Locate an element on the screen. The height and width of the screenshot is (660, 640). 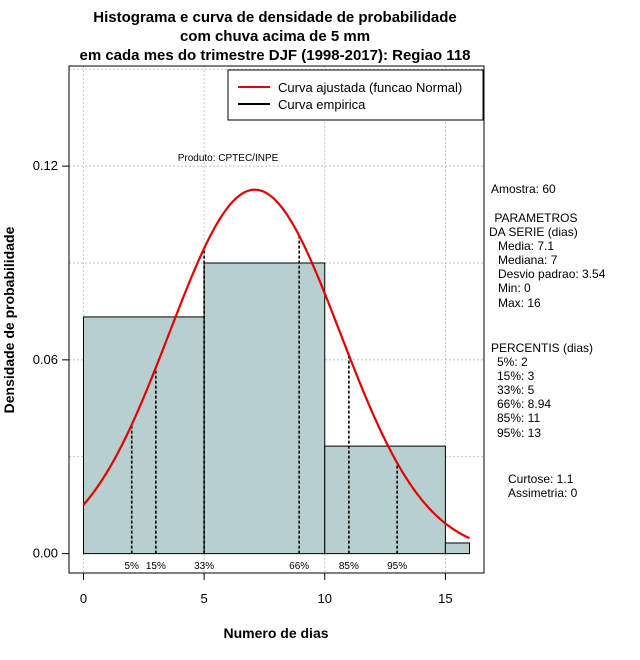
x-tick-label-0: 0 is located at coordinates (83, 598).